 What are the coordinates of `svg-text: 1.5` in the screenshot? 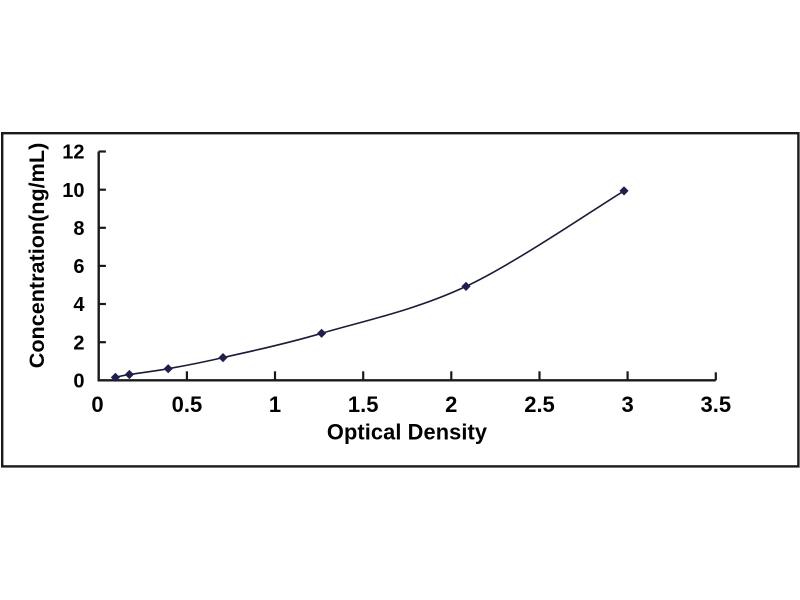 It's located at (363, 404).